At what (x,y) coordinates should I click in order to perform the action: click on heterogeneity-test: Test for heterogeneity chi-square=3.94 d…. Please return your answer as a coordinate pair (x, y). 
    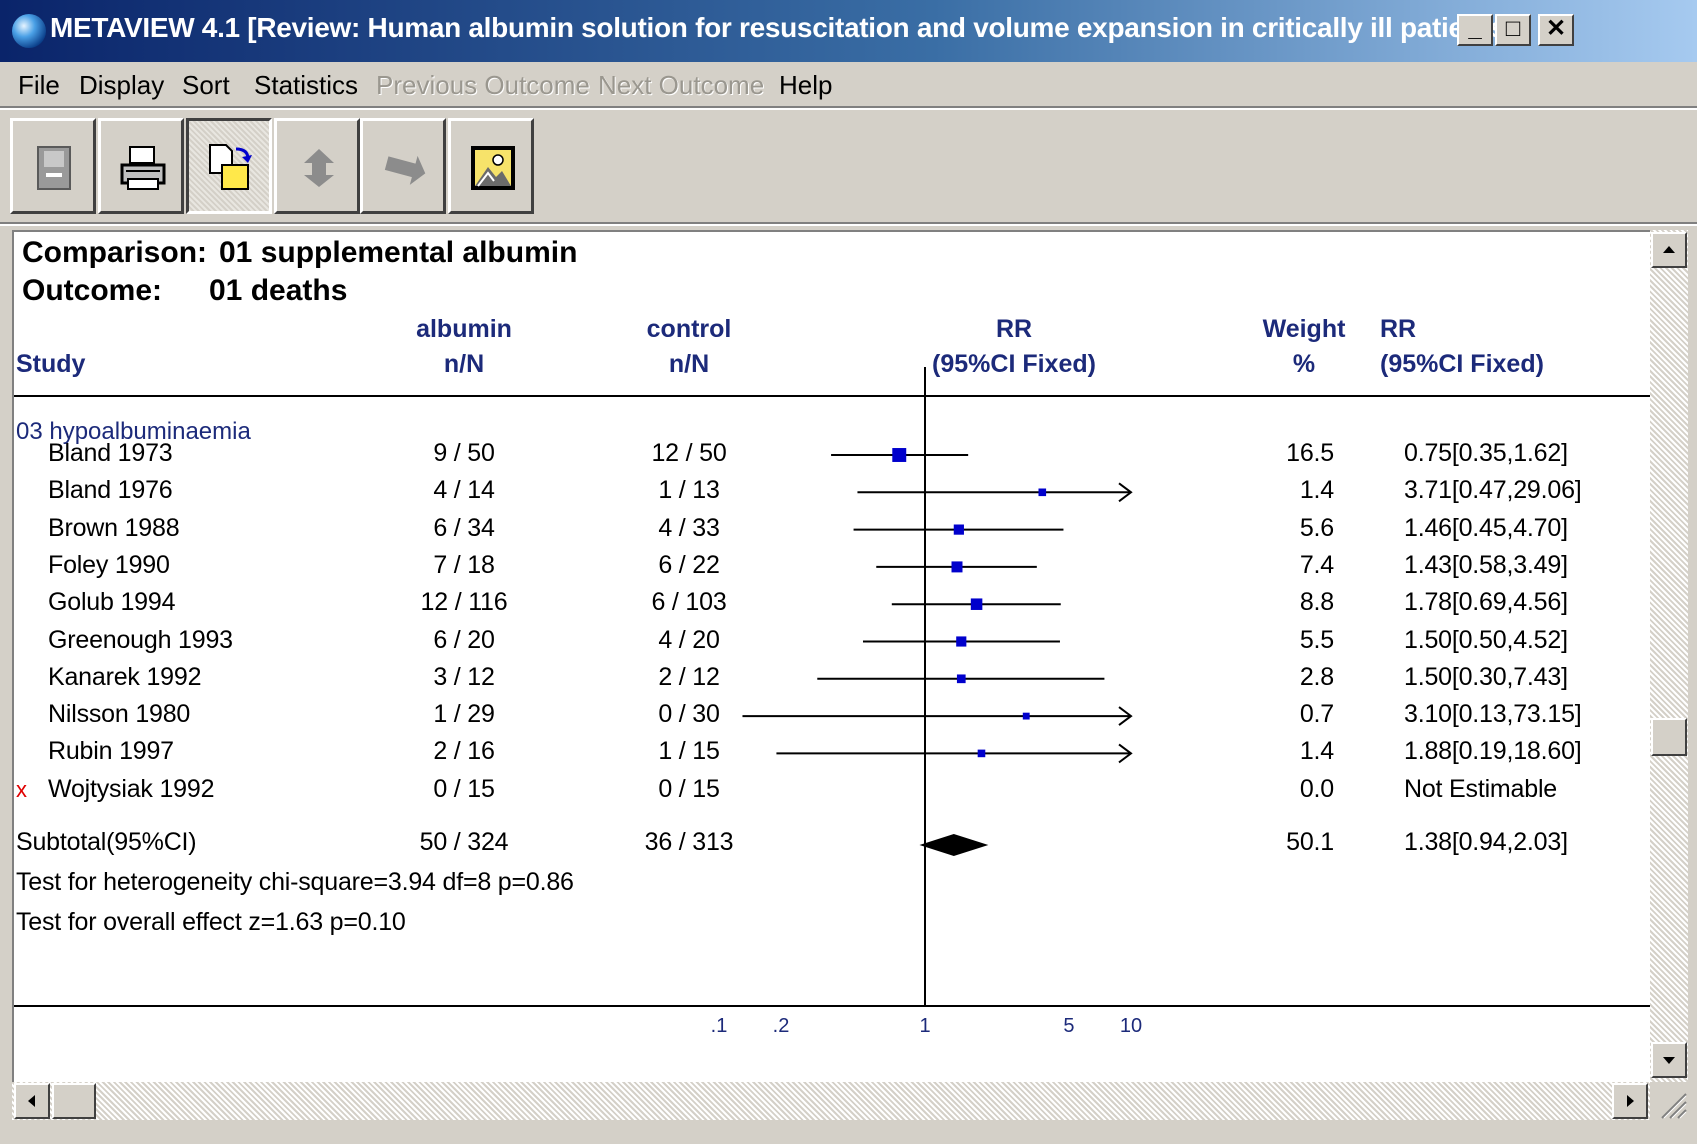
    Looking at the image, I should click on (295, 882).